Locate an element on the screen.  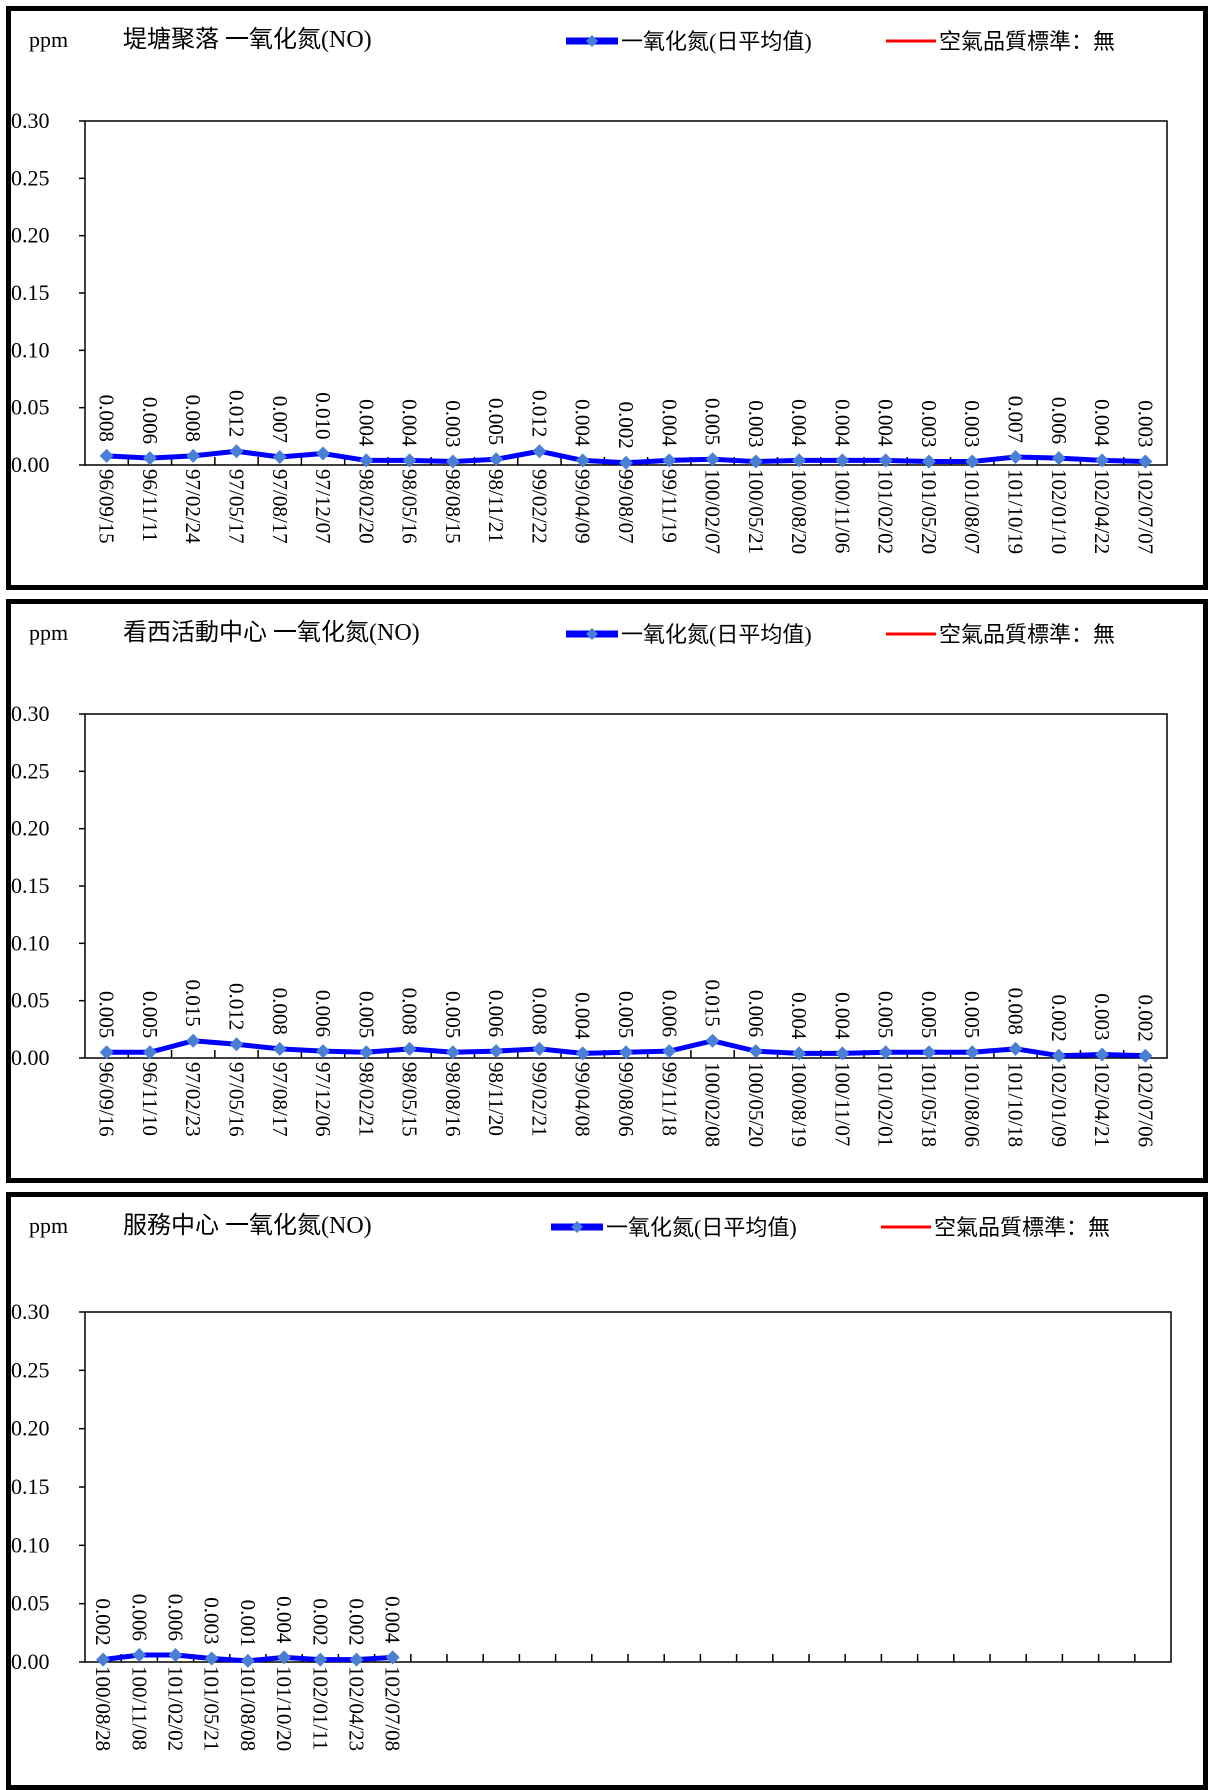
x-category-label: 102/04/23 is located at coordinates (357, 1708).